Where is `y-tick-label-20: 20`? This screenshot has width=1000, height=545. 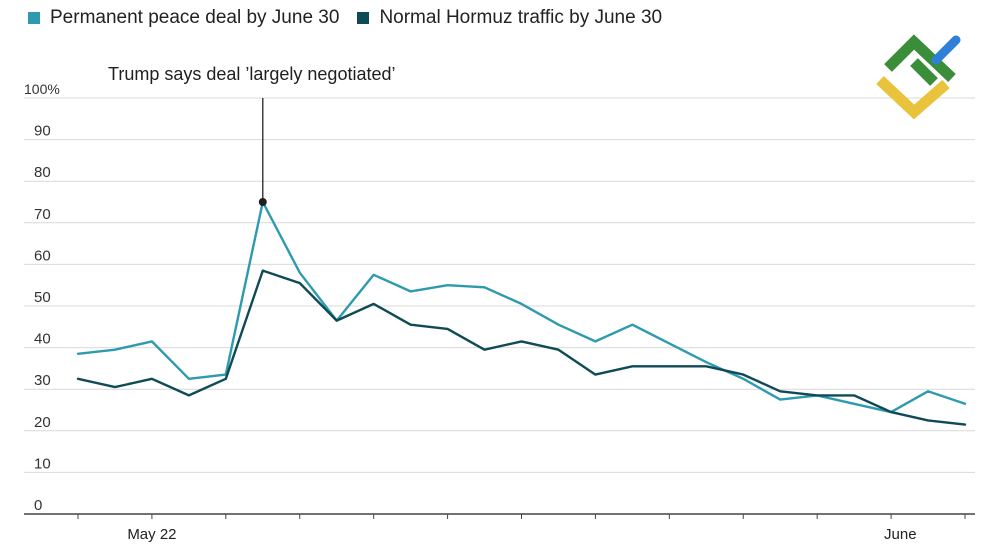
y-tick-label-20: 20 is located at coordinates (42, 422).